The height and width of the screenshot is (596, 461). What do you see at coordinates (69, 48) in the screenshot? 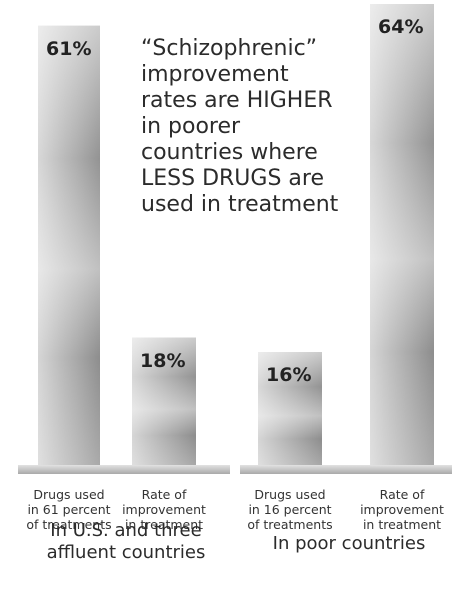
I see `bar-value-label: 61%` at bounding box center [69, 48].